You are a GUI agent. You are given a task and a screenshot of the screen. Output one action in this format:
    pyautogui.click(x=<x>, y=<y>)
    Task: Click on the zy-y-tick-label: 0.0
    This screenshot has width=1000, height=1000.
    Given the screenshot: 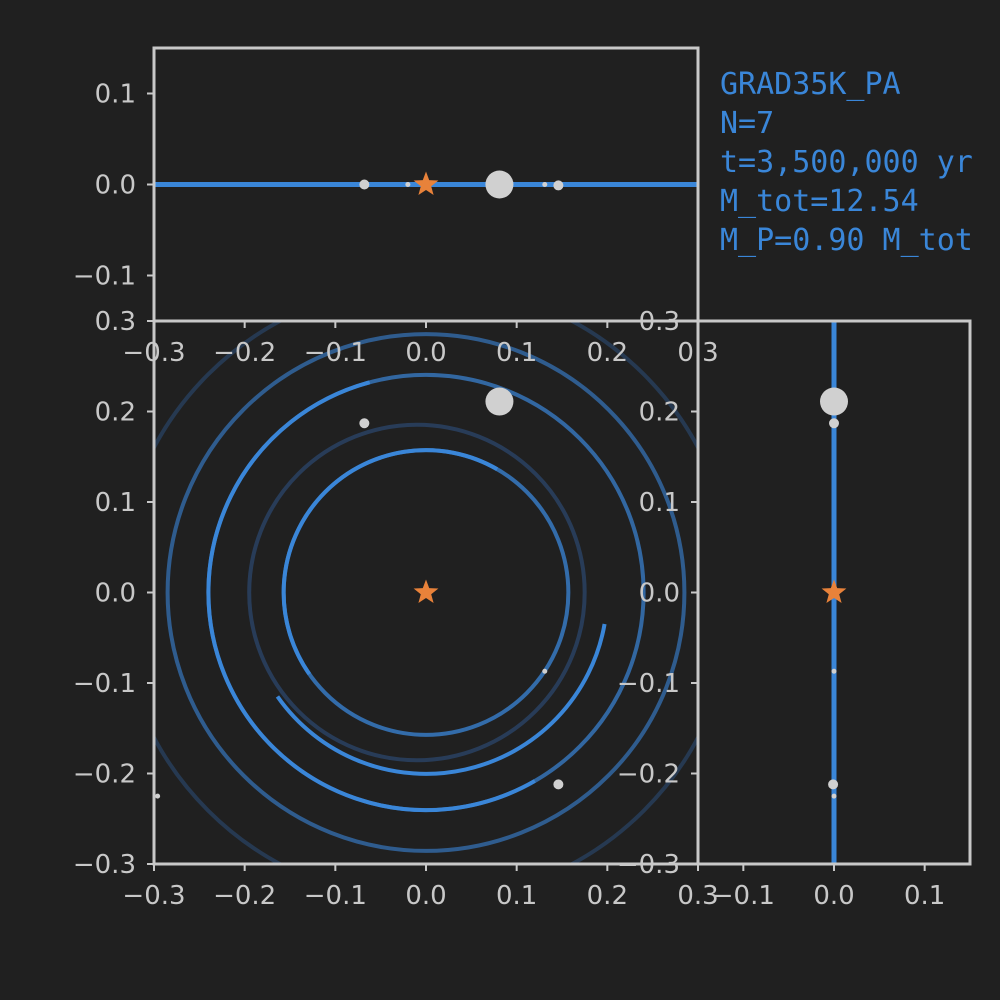 What is the action you would take?
    pyautogui.click(x=659, y=594)
    